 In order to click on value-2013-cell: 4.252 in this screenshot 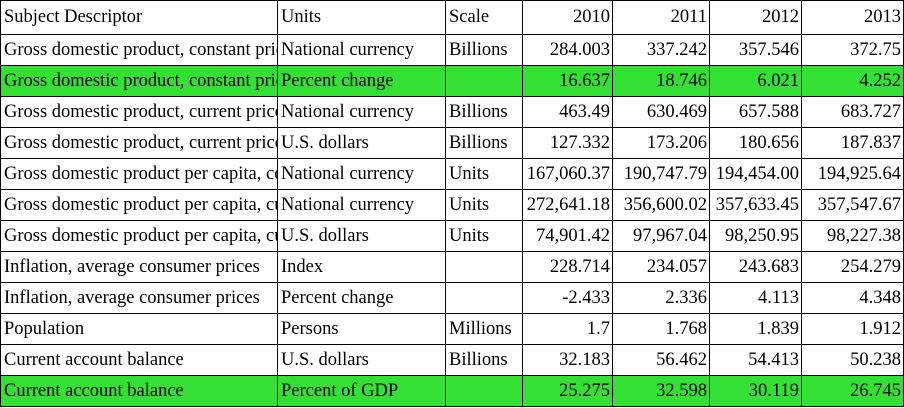, I will do `click(852, 81)`.